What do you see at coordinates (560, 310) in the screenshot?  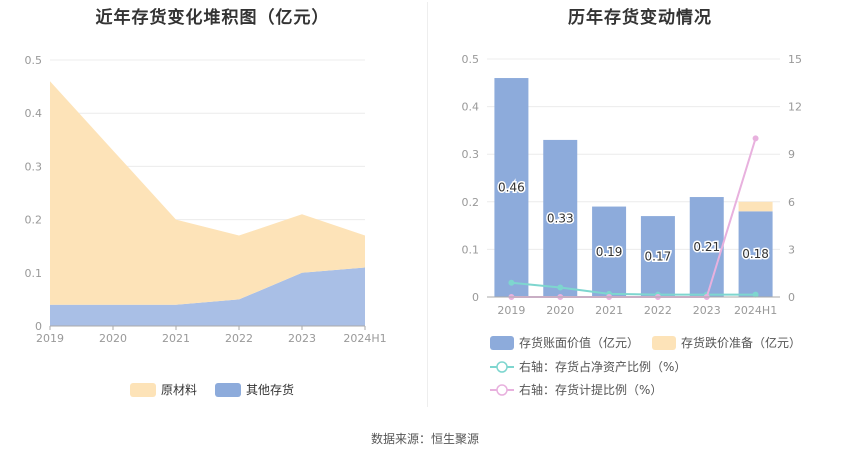 I see `right-x-tick-label: 2020` at bounding box center [560, 310].